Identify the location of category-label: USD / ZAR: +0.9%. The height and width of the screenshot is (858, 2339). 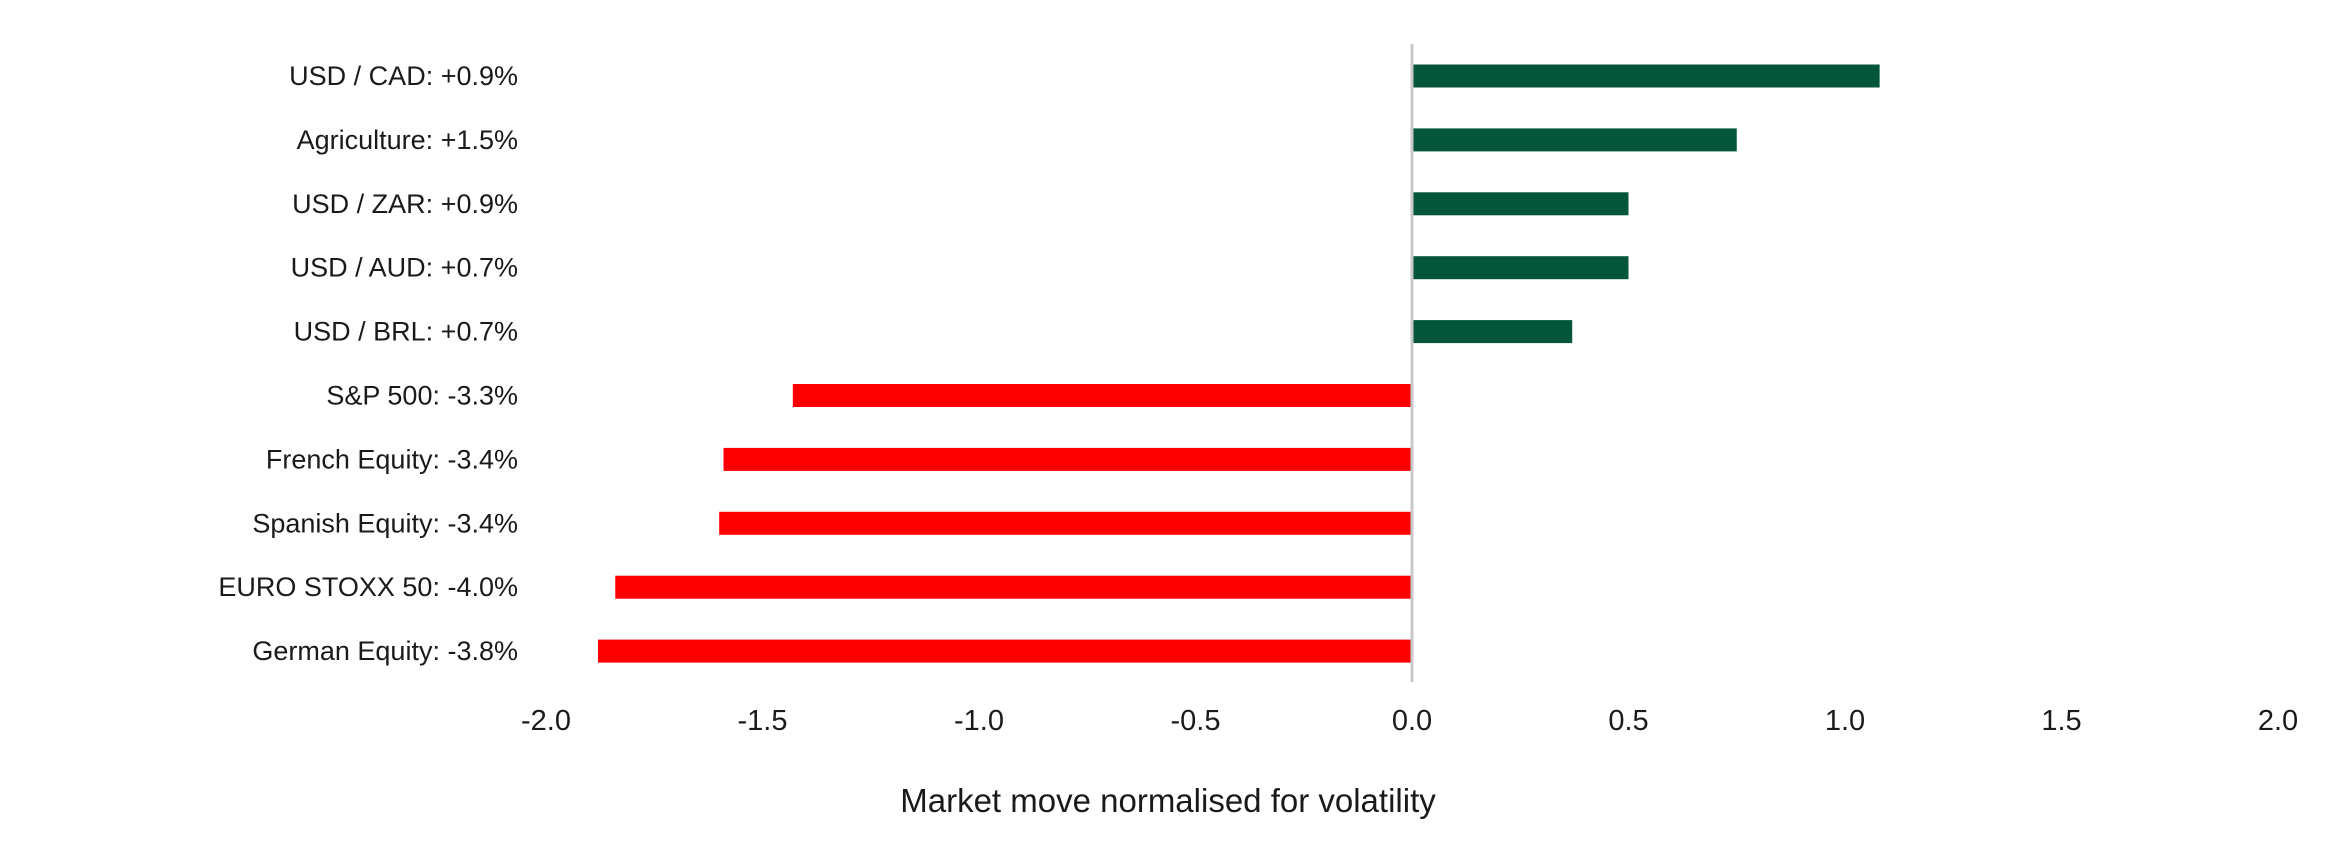
(405, 204).